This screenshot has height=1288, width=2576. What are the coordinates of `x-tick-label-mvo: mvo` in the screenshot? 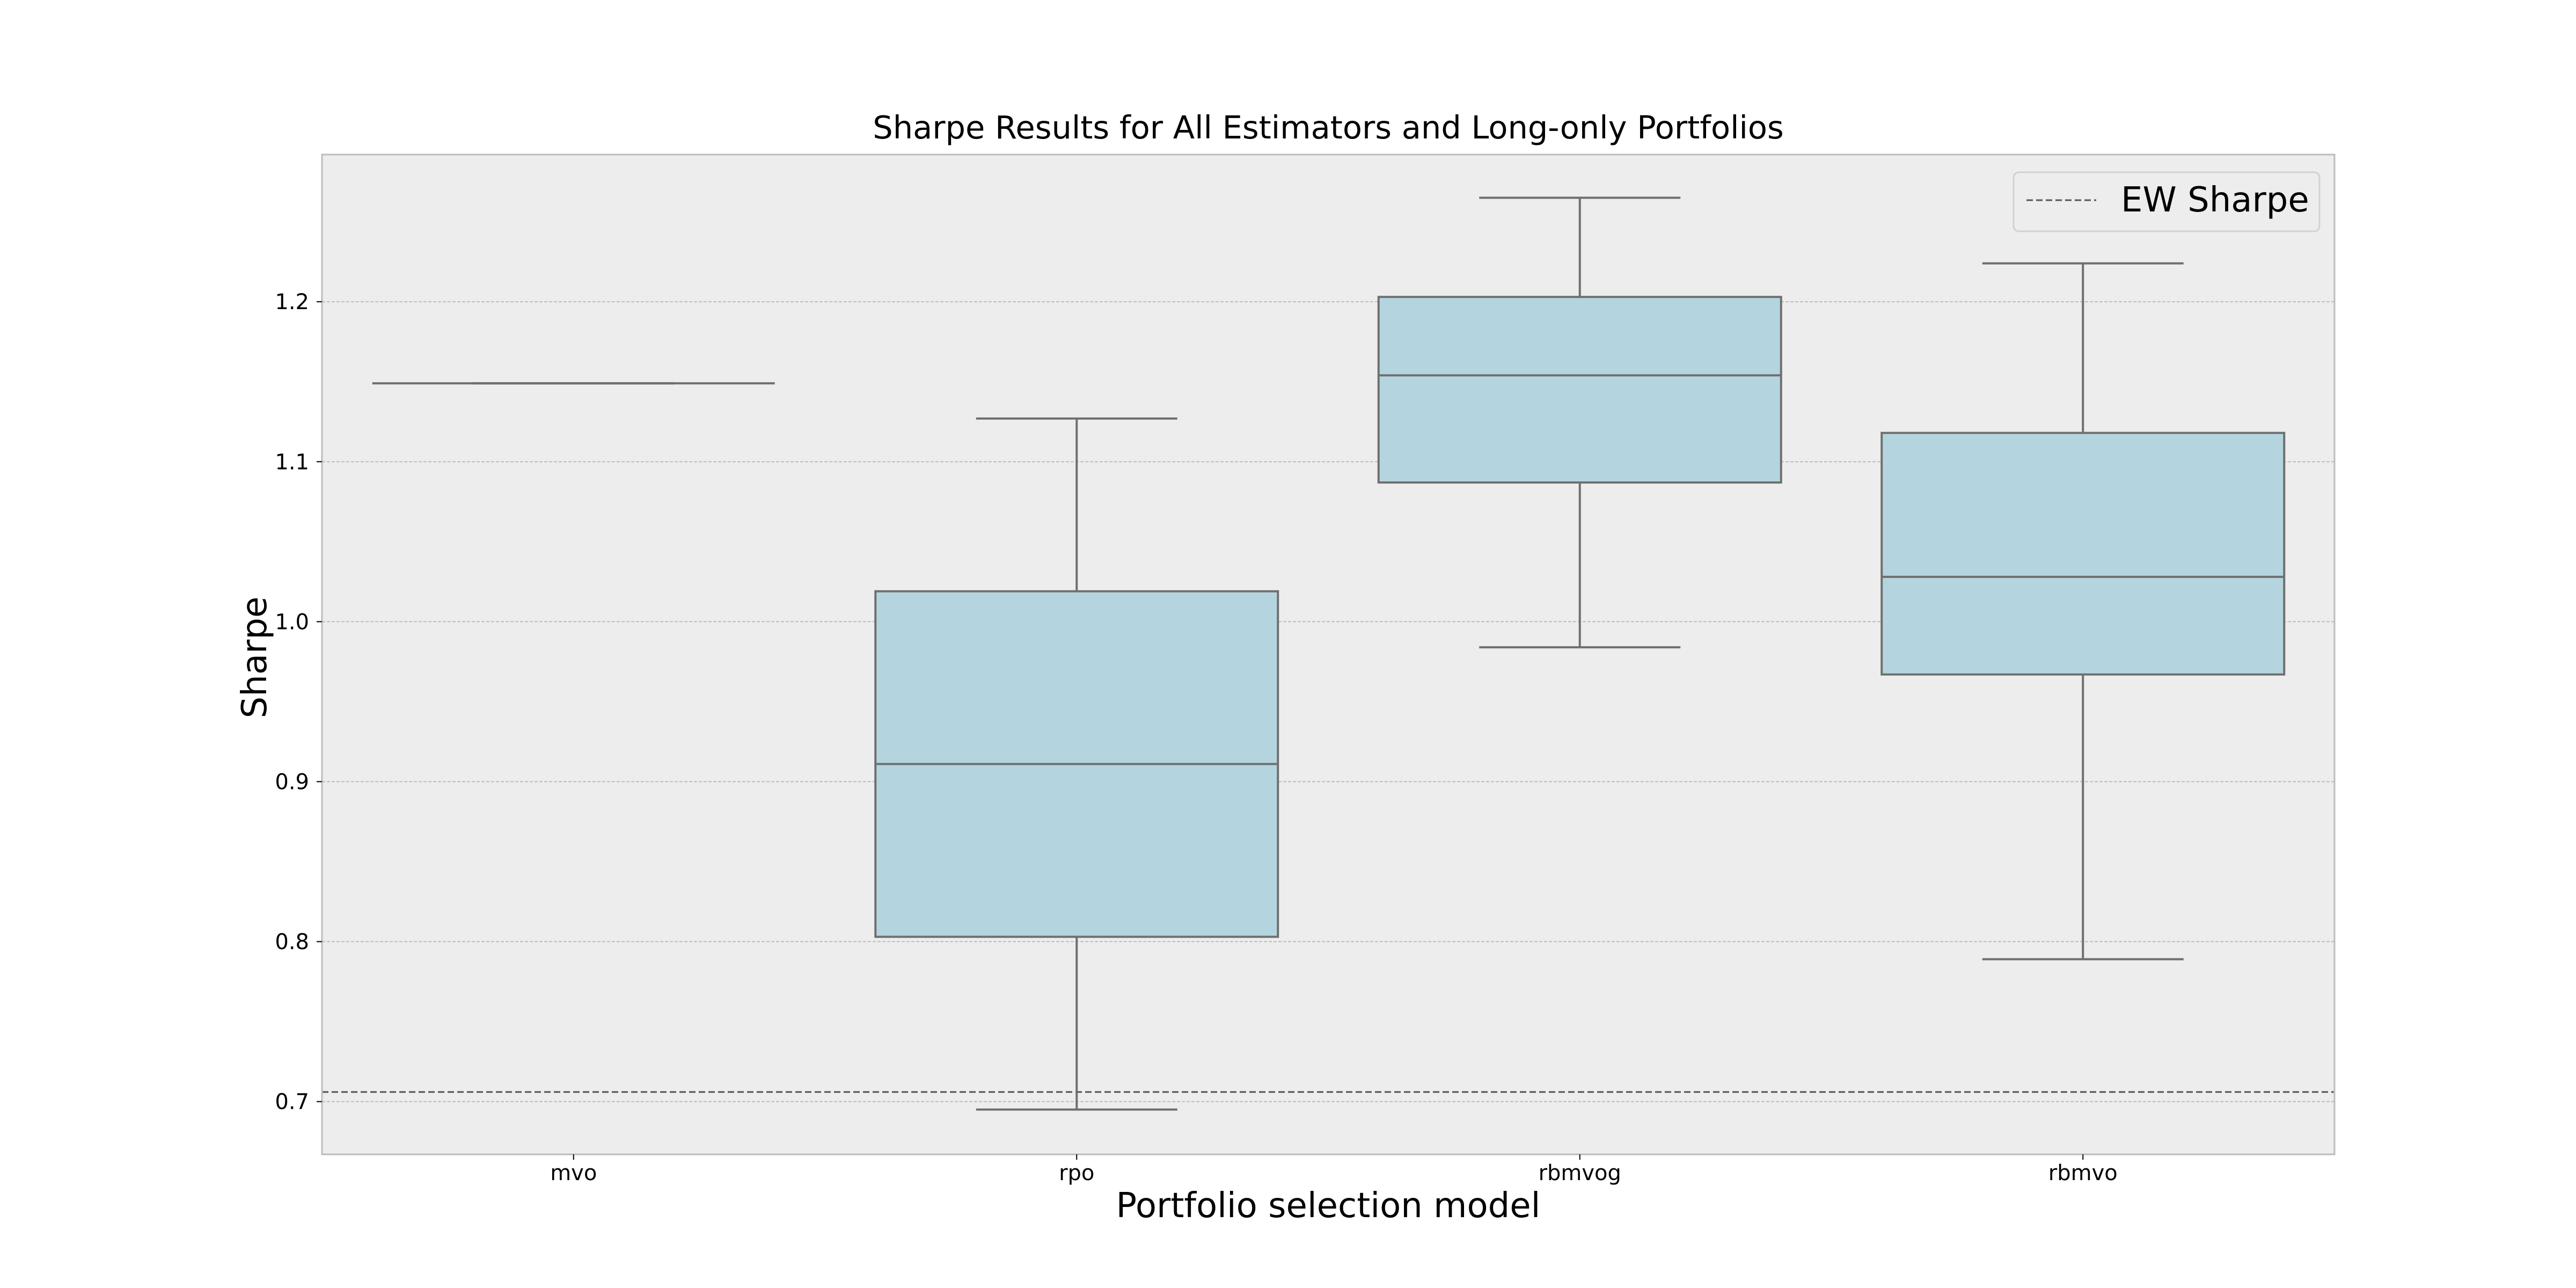 It's located at (573, 1173).